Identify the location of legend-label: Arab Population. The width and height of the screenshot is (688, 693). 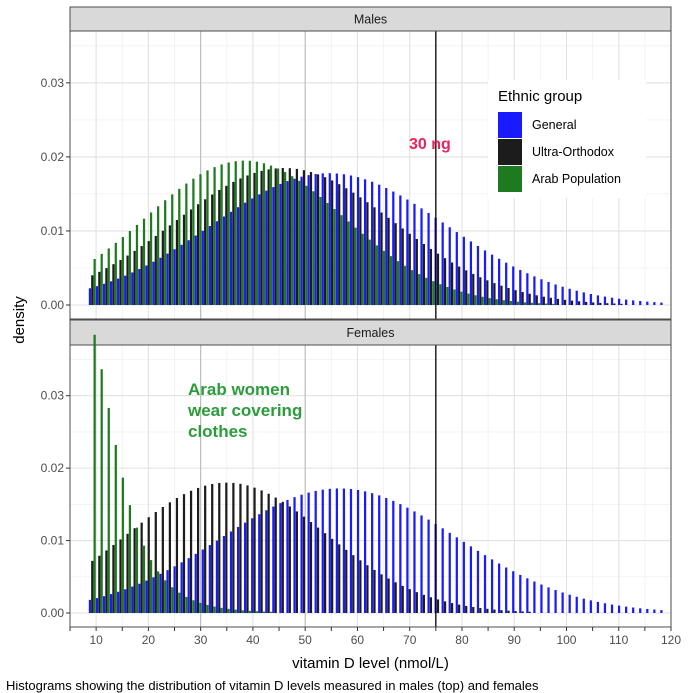
(576, 179).